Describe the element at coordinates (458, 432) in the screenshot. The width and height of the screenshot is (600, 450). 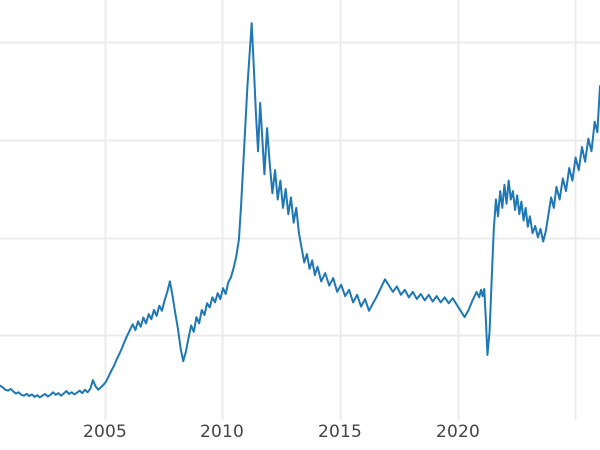
I see `x-tick-label-2020: 2020` at that location.